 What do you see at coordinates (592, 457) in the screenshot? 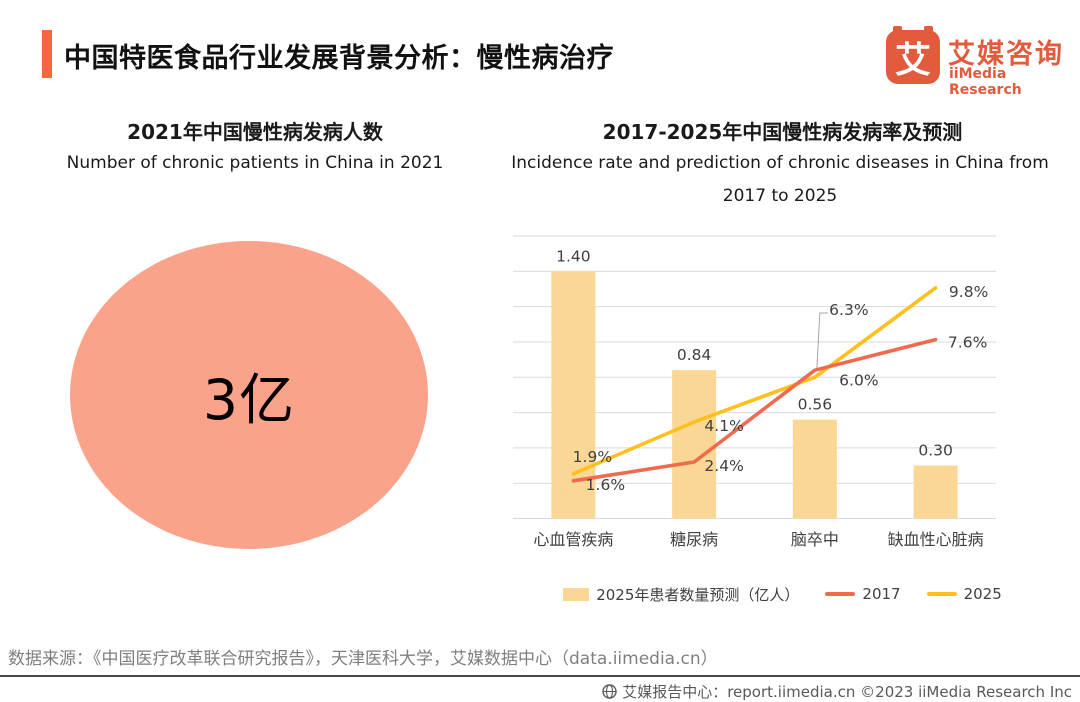
I see `point-label-2025: 1.9%` at bounding box center [592, 457].